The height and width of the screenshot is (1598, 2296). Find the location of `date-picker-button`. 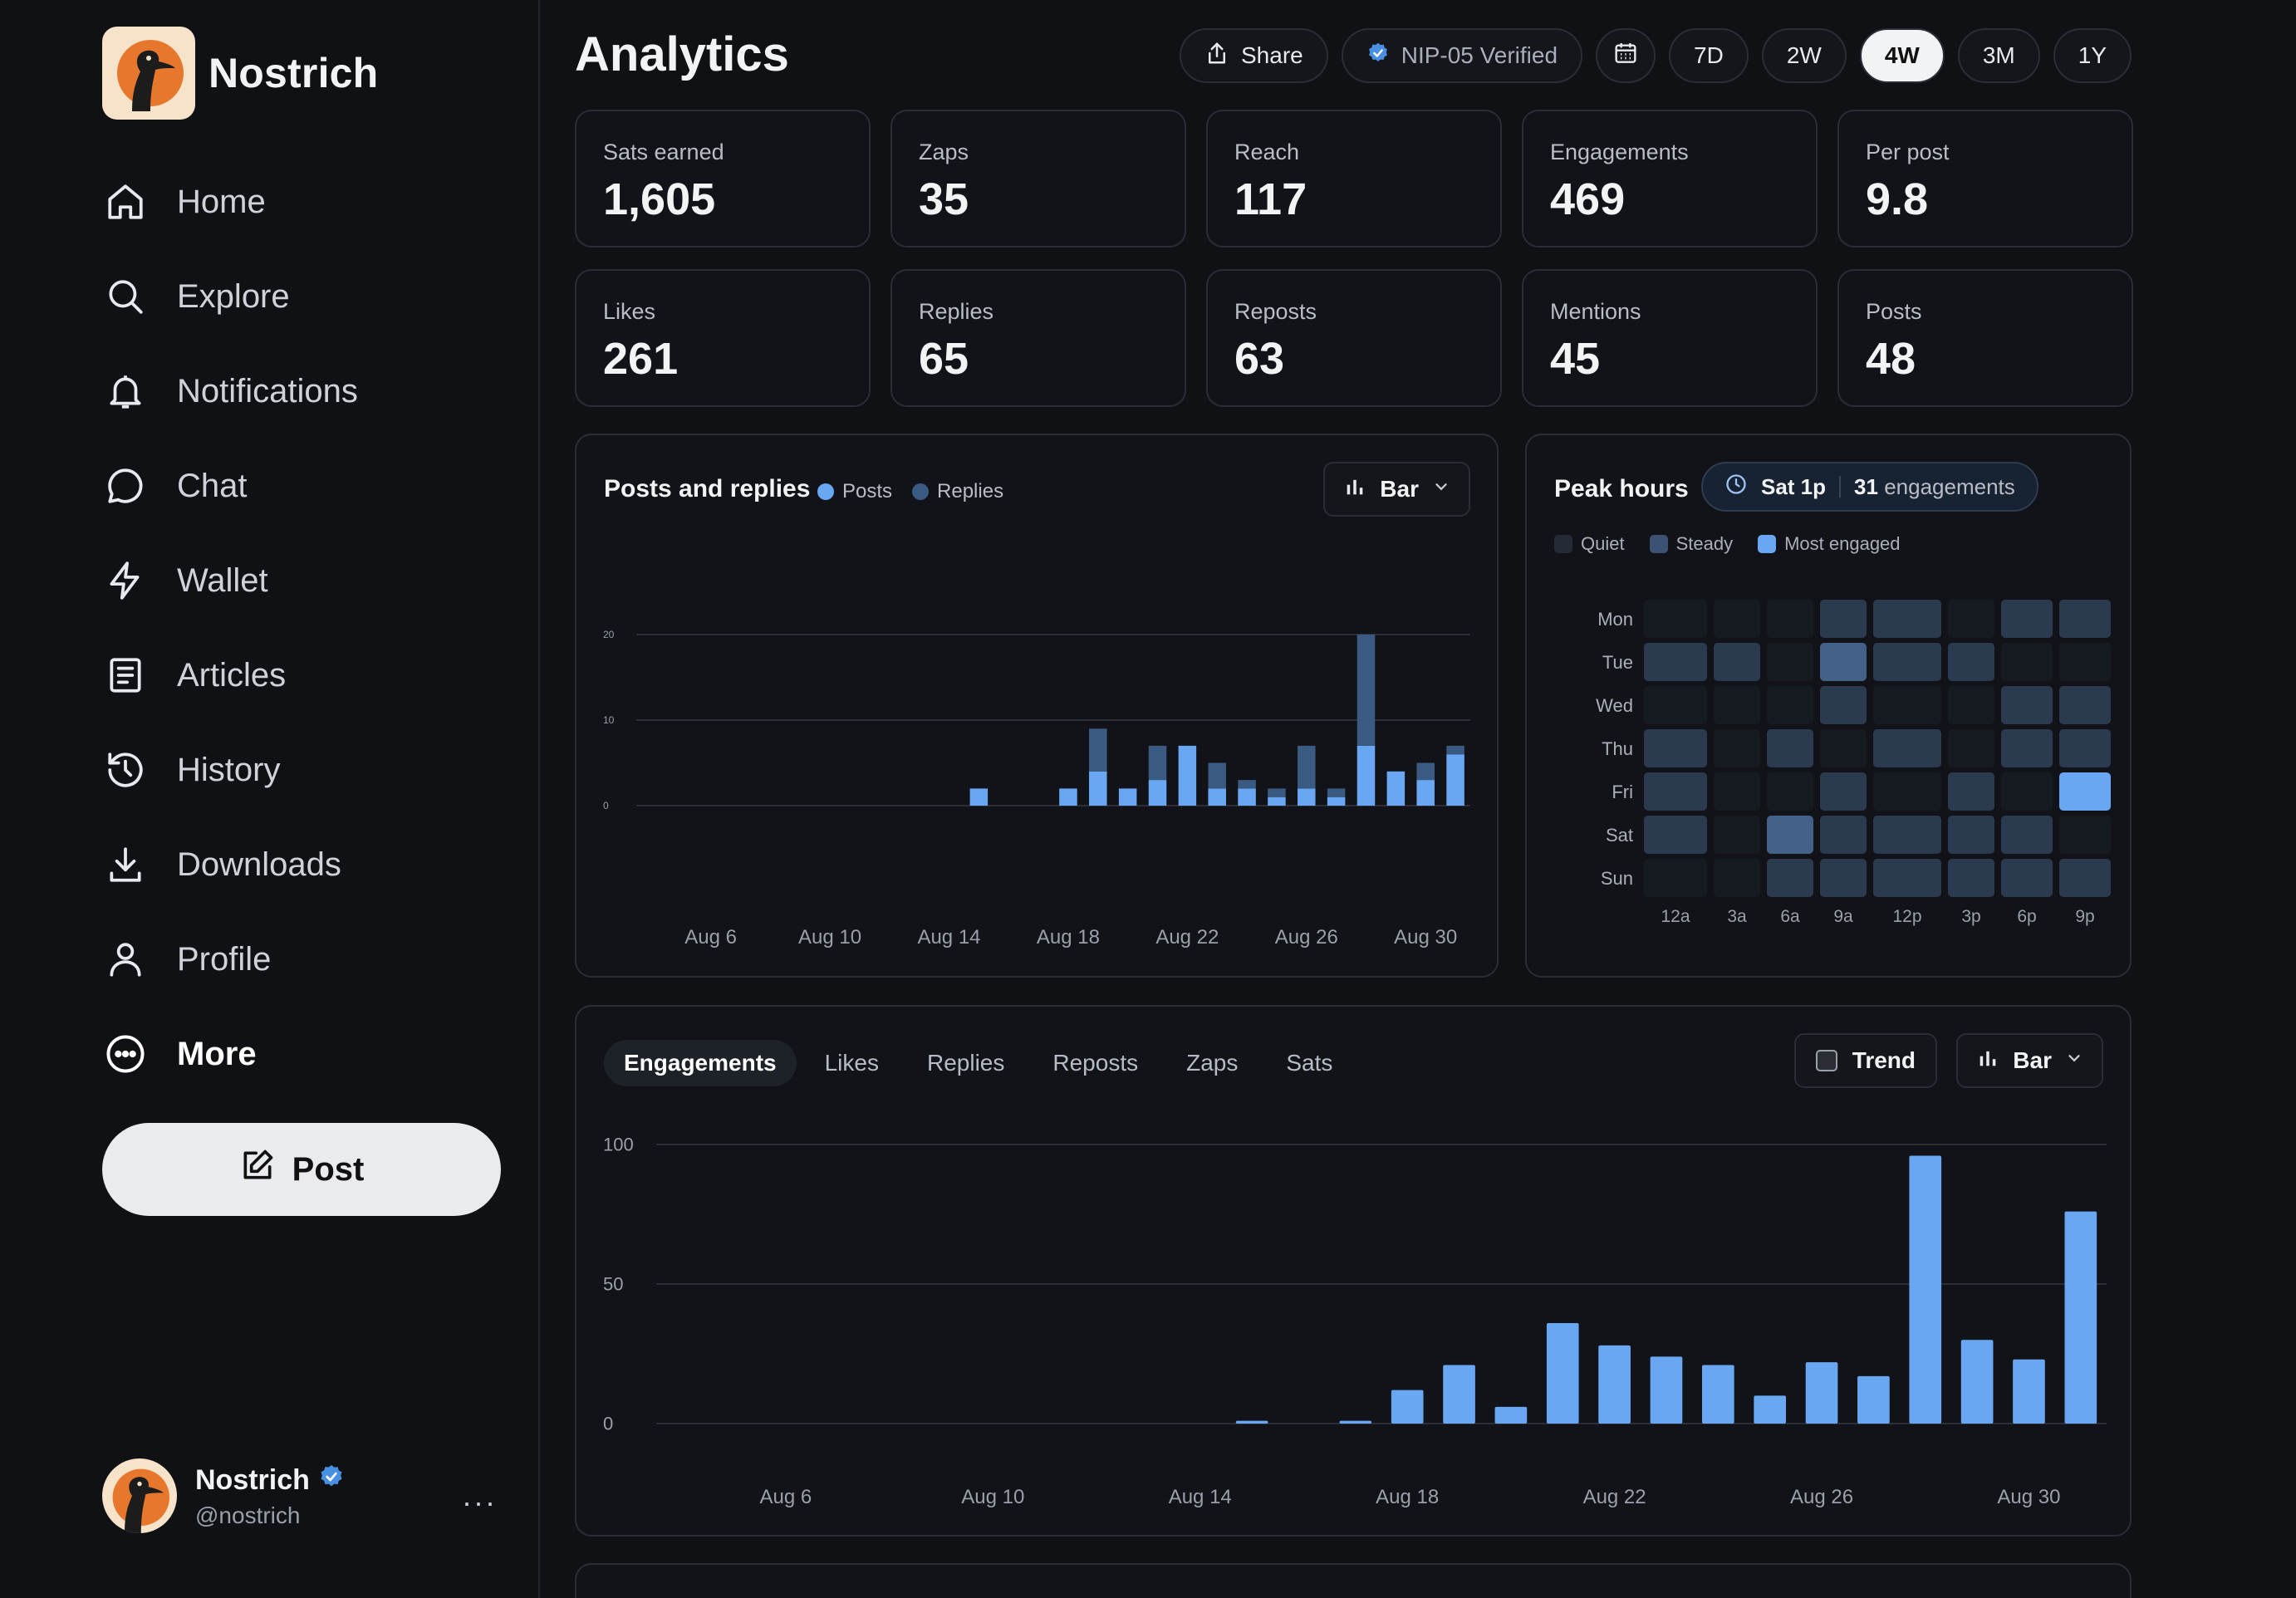

date-picker-button is located at coordinates (1626, 55).